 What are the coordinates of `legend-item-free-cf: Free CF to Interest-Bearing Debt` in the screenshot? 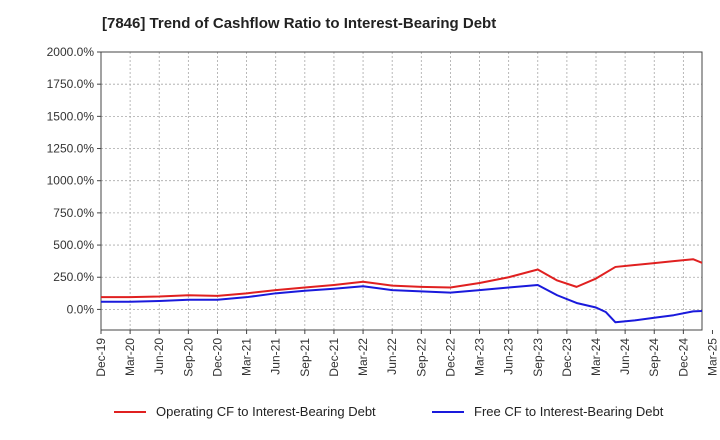 It's located at (547, 411).